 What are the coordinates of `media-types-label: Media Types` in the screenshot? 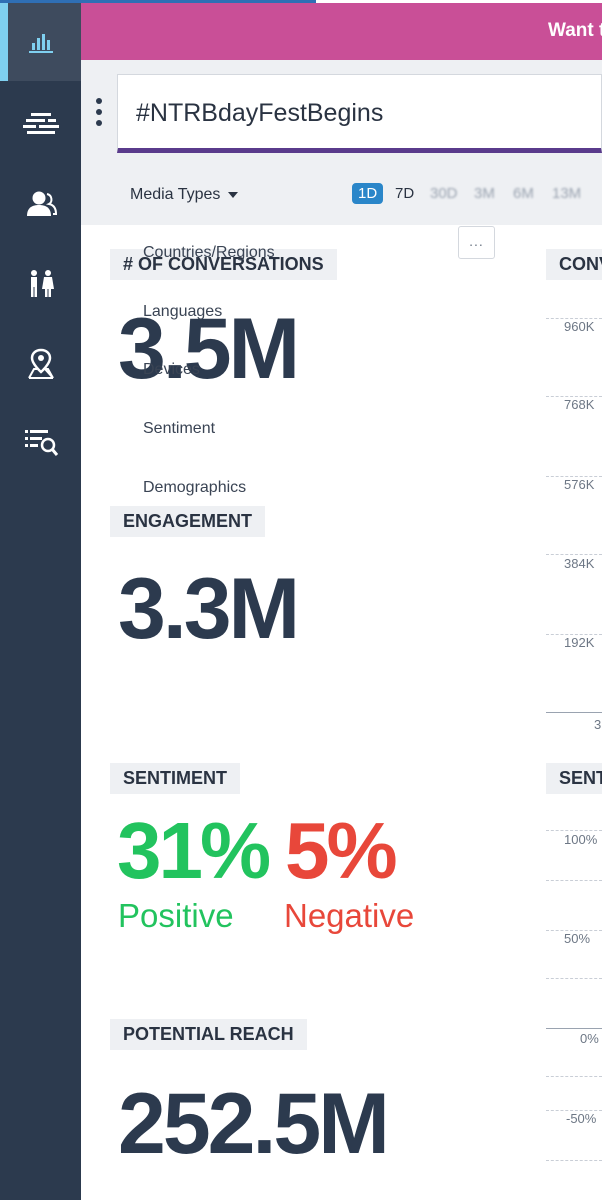 It's located at (175, 194).